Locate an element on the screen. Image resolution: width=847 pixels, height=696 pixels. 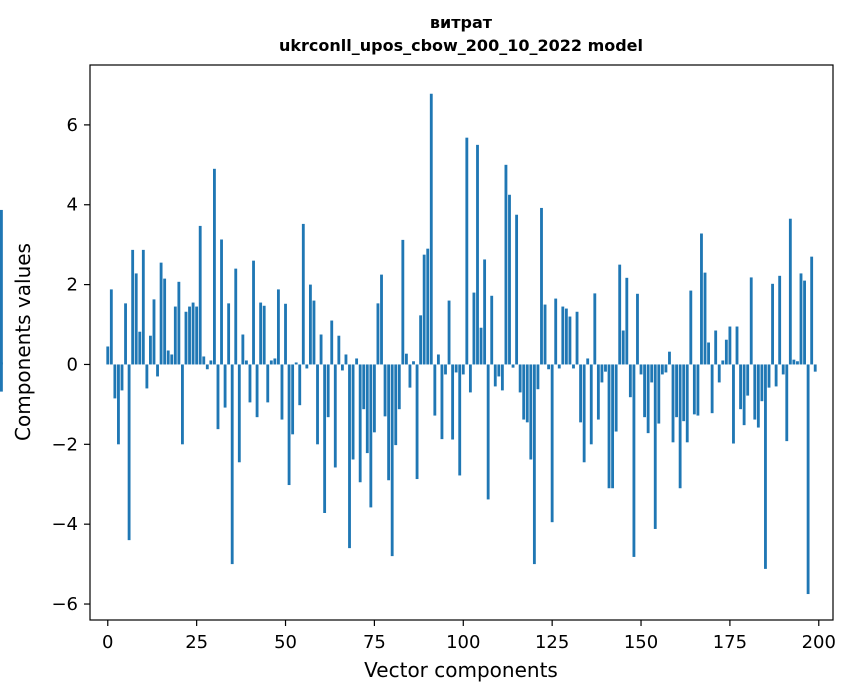
y-tick-label: 4 is located at coordinates (72, 205).